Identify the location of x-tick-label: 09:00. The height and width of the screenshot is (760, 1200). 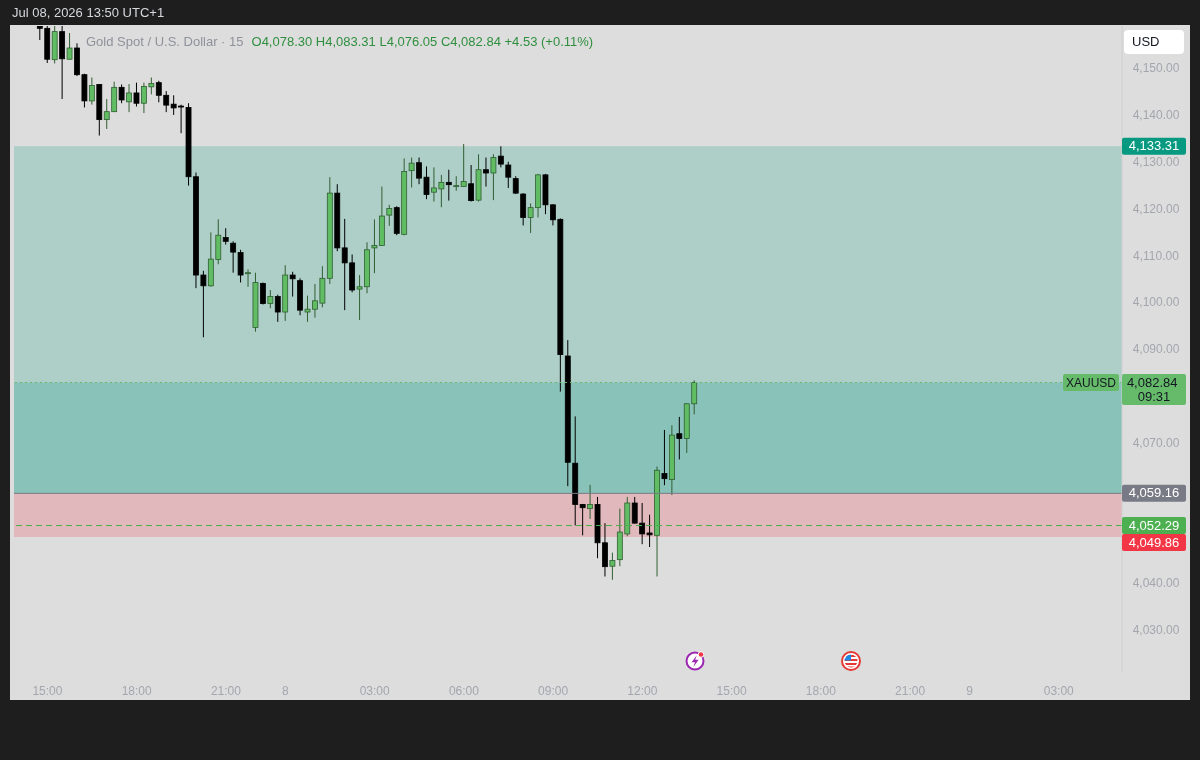
(553, 690).